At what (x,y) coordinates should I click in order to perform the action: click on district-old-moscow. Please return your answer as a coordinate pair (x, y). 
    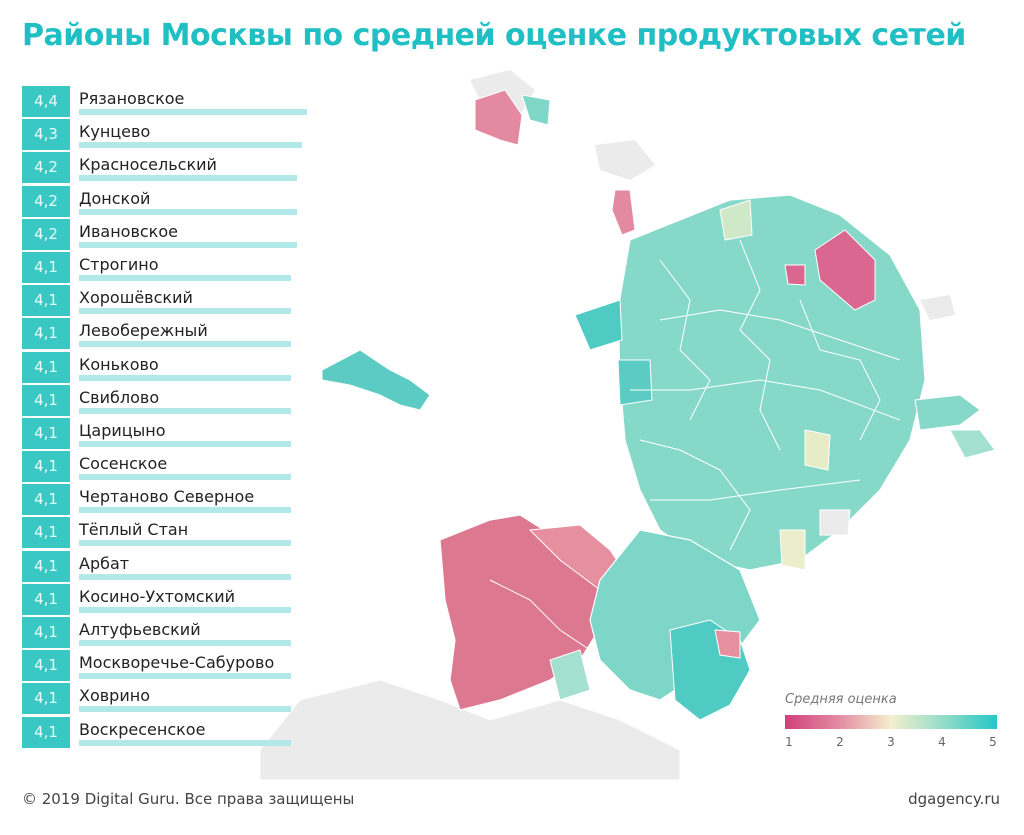
    Looking at the image, I should click on (771, 382).